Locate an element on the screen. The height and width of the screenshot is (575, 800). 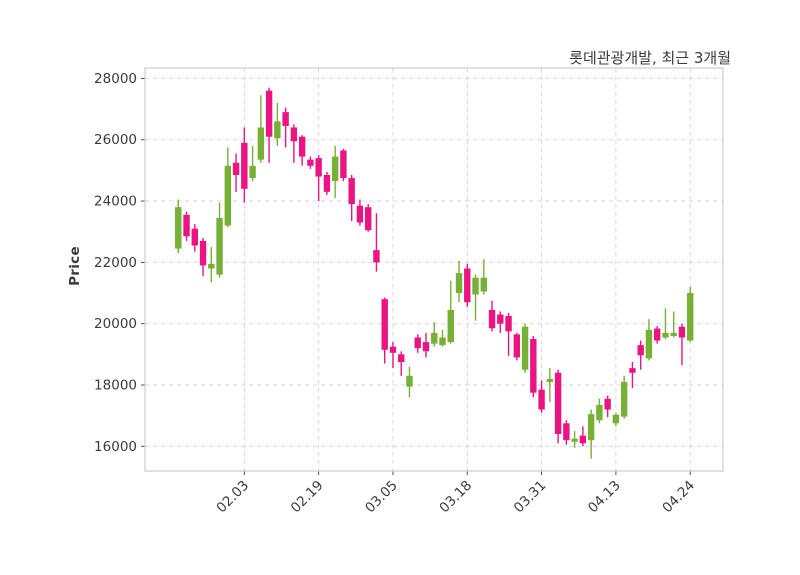
y-tick-label: 24000 is located at coordinates (115, 202).